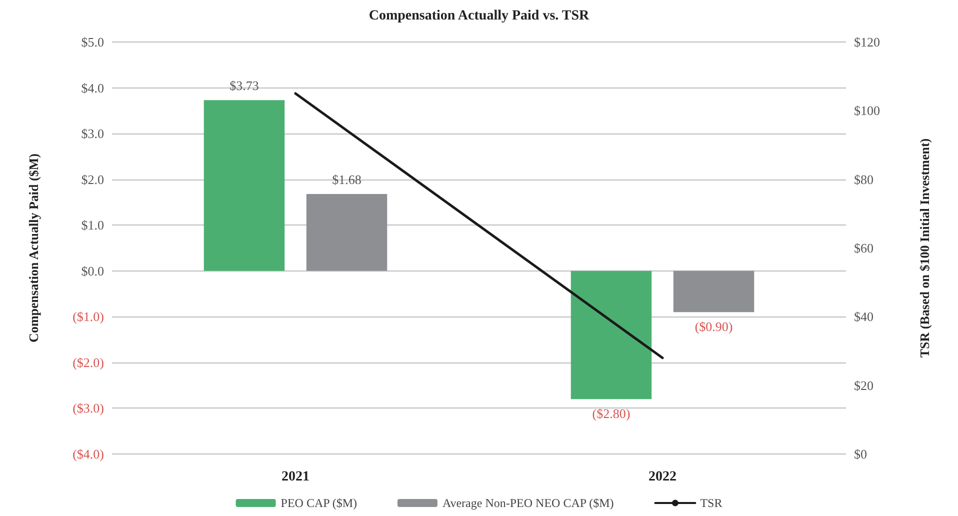 Image resolution: width=958 pixels, height=516 pixels. What do you see at coordinates (88, 408) in the screenshot?
I see `y-tick-label: ($3.0)` at bounding box center [88, 408].